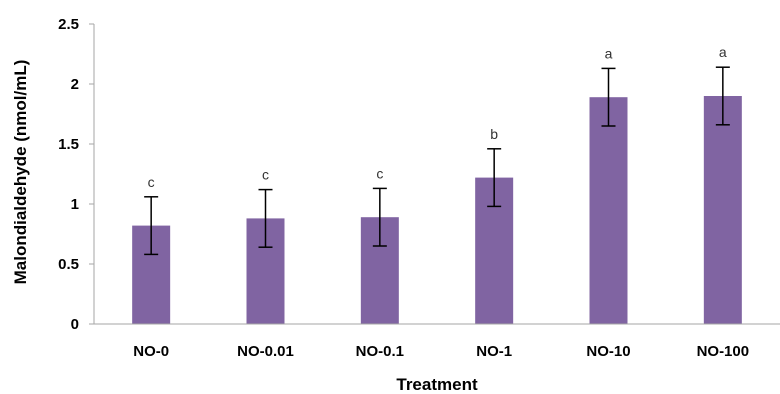 This screenshot has height=394, width=780. What do you see at coordinates (75, 324) in the screenshot?
I see `y-tick-label: 0` at bounding box center [75, 324].